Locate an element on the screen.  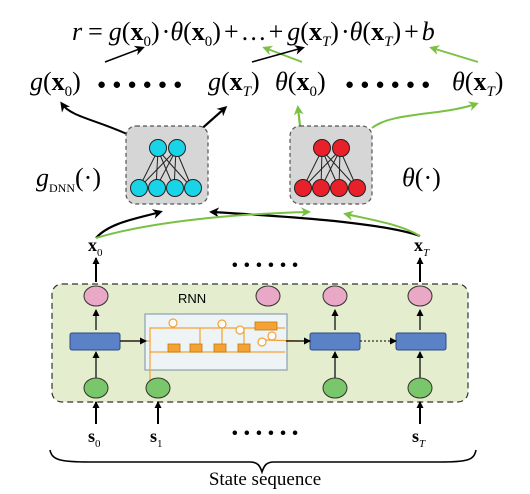
arrow-thetaxT-to-eq is located at coordinates (454, 54).